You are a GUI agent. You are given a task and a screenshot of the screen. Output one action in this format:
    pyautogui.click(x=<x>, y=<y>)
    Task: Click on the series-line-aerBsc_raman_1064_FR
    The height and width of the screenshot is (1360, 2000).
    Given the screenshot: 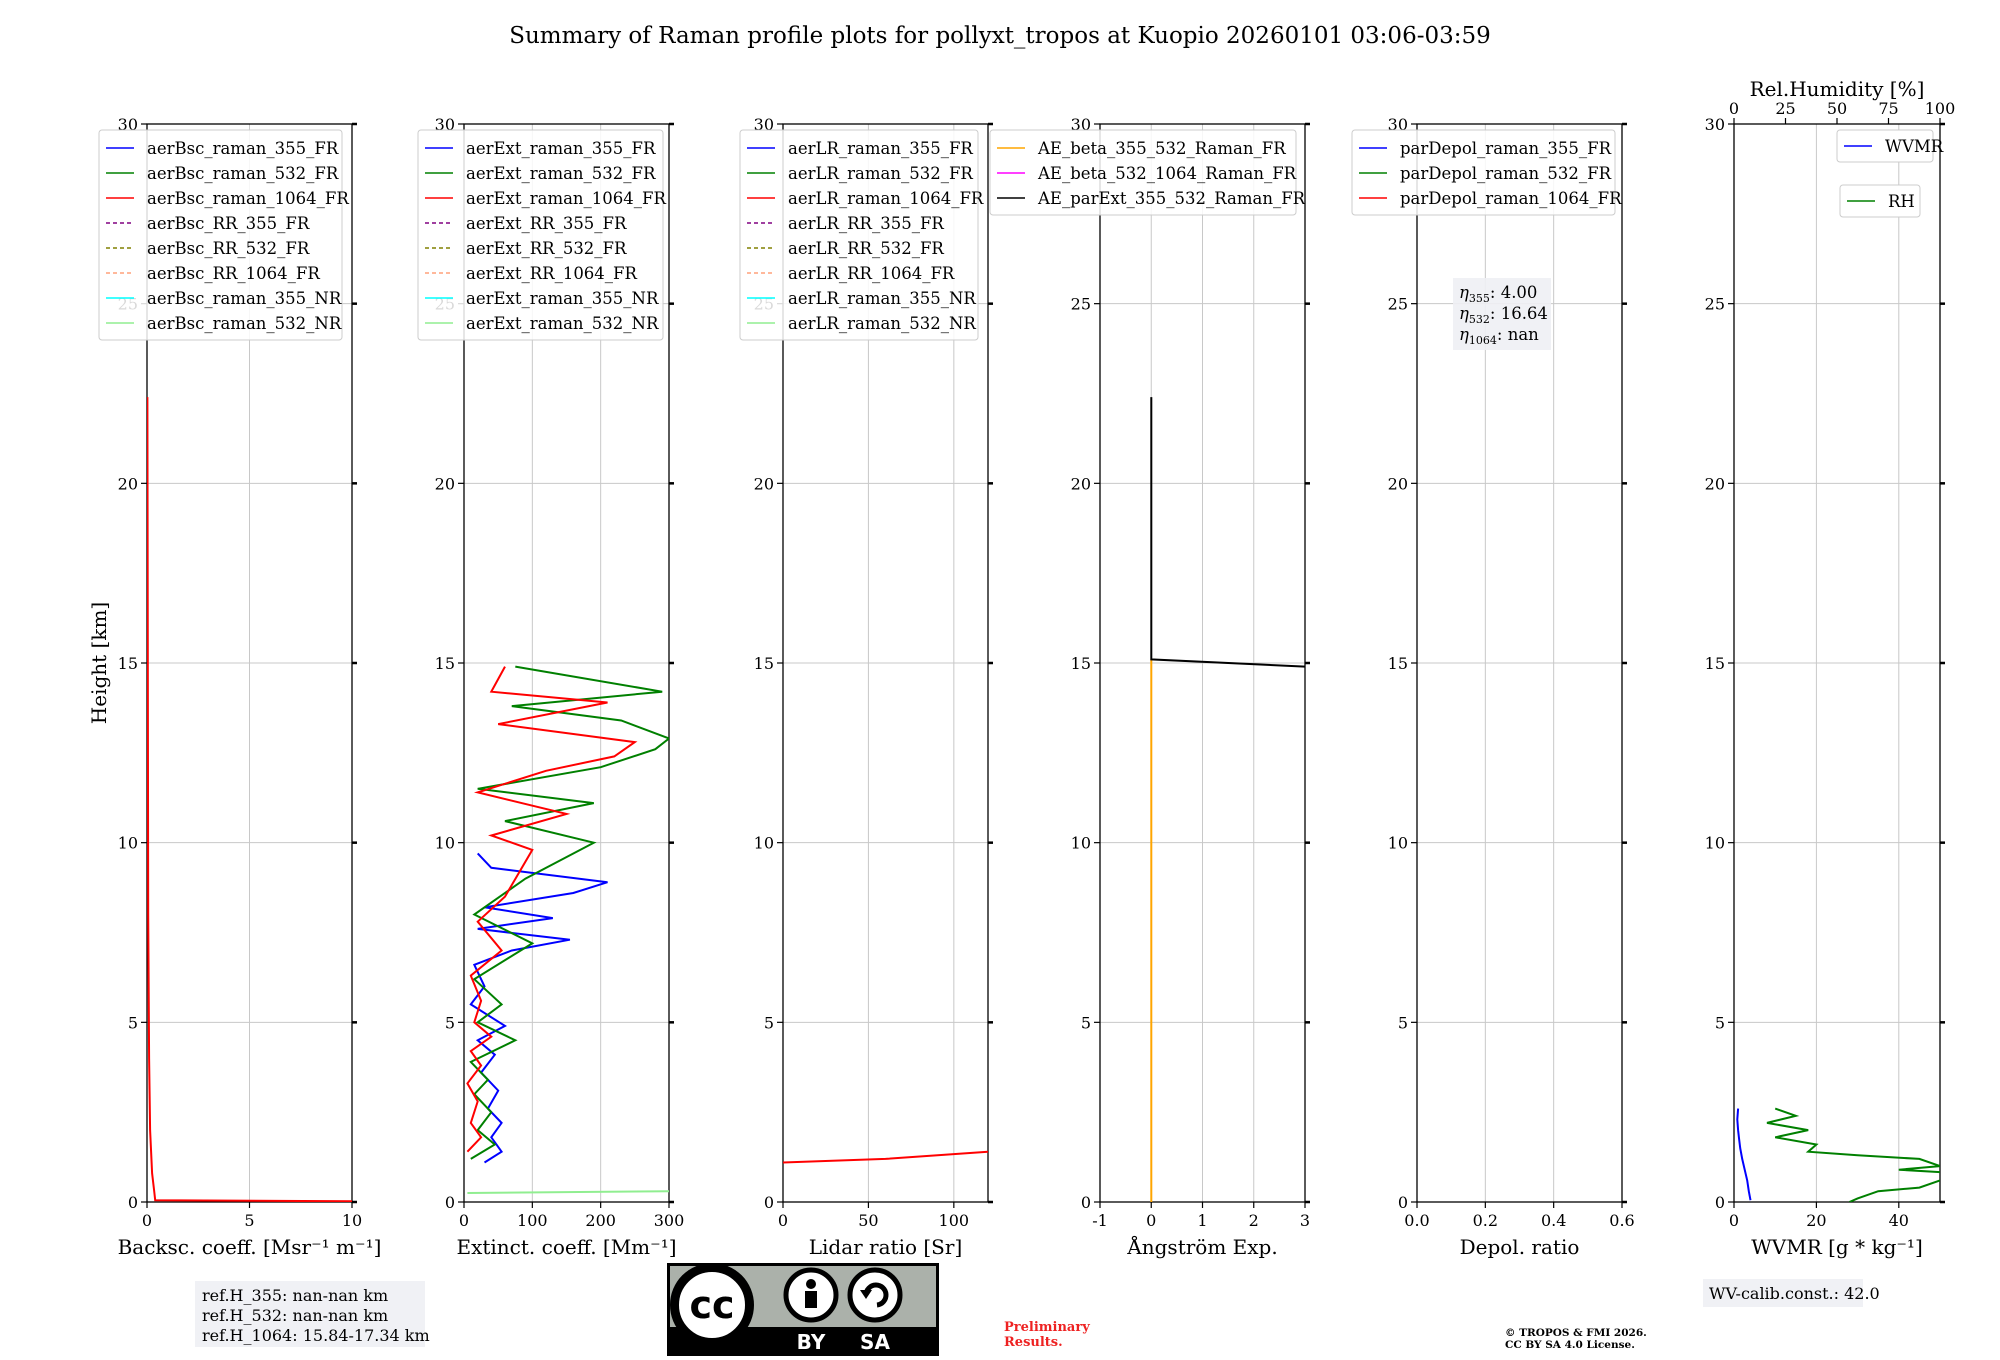 What is the action you would take?
    pyautogui.click(x=249, y=799)
    